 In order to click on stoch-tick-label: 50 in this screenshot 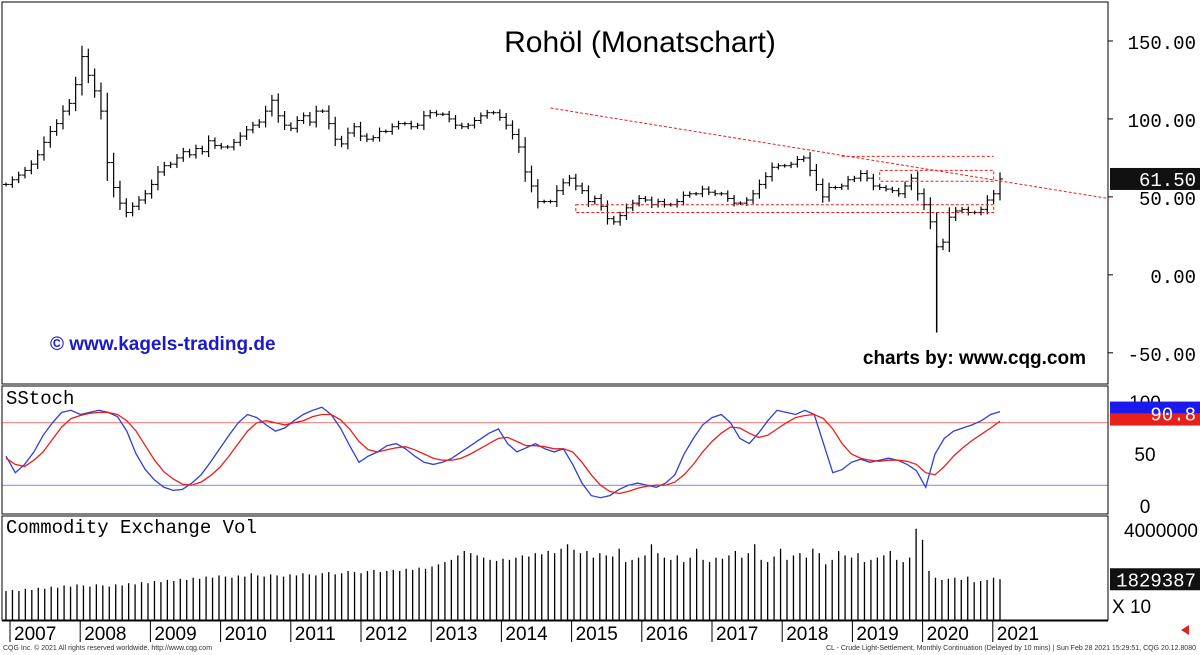, I will do `click(1144, 455)`.